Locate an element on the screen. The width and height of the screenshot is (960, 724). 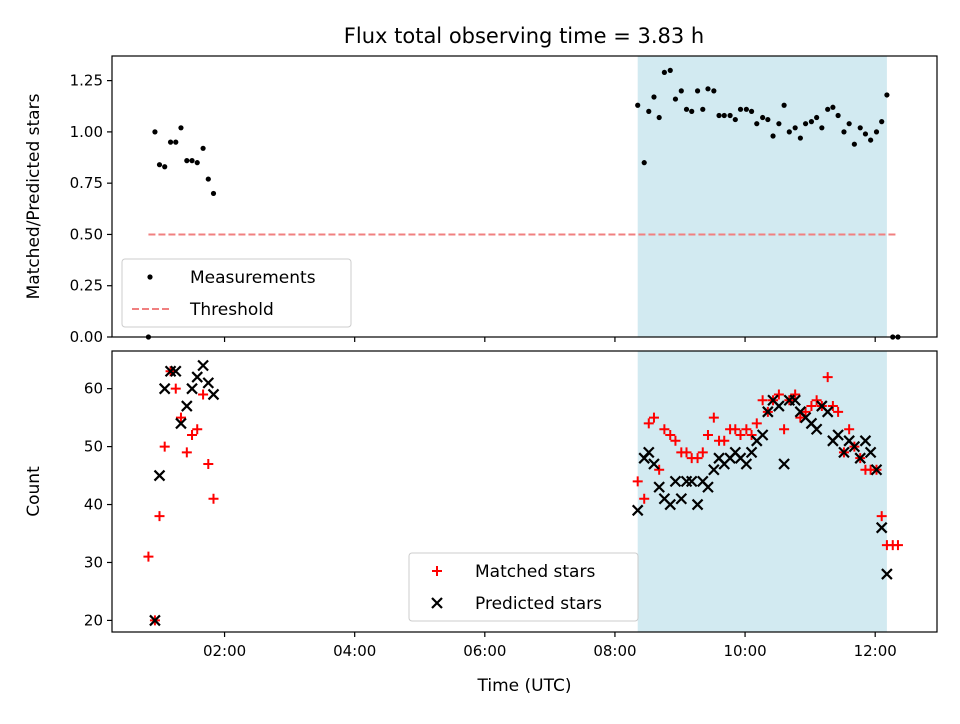
x-tick-label: 08:00 is located at coordinates (614, 651).